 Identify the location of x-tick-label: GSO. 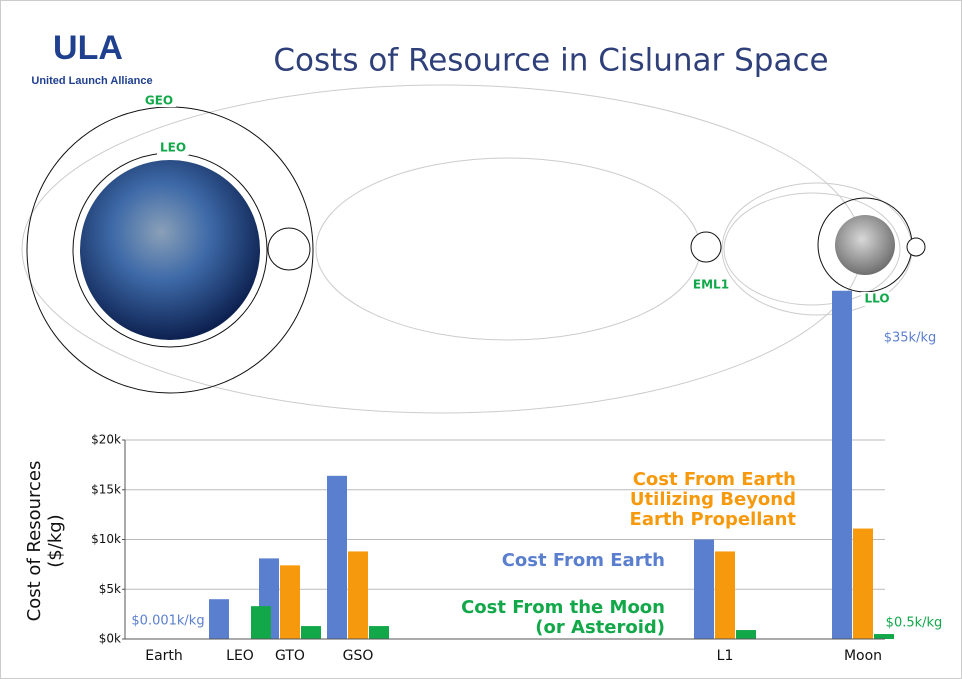
(358, 656).